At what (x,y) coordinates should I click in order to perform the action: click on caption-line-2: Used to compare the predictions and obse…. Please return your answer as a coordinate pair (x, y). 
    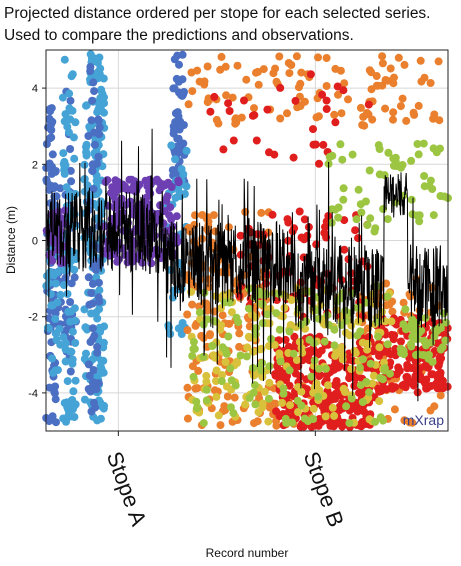
    Looking at the image, I should click on (179, 35).